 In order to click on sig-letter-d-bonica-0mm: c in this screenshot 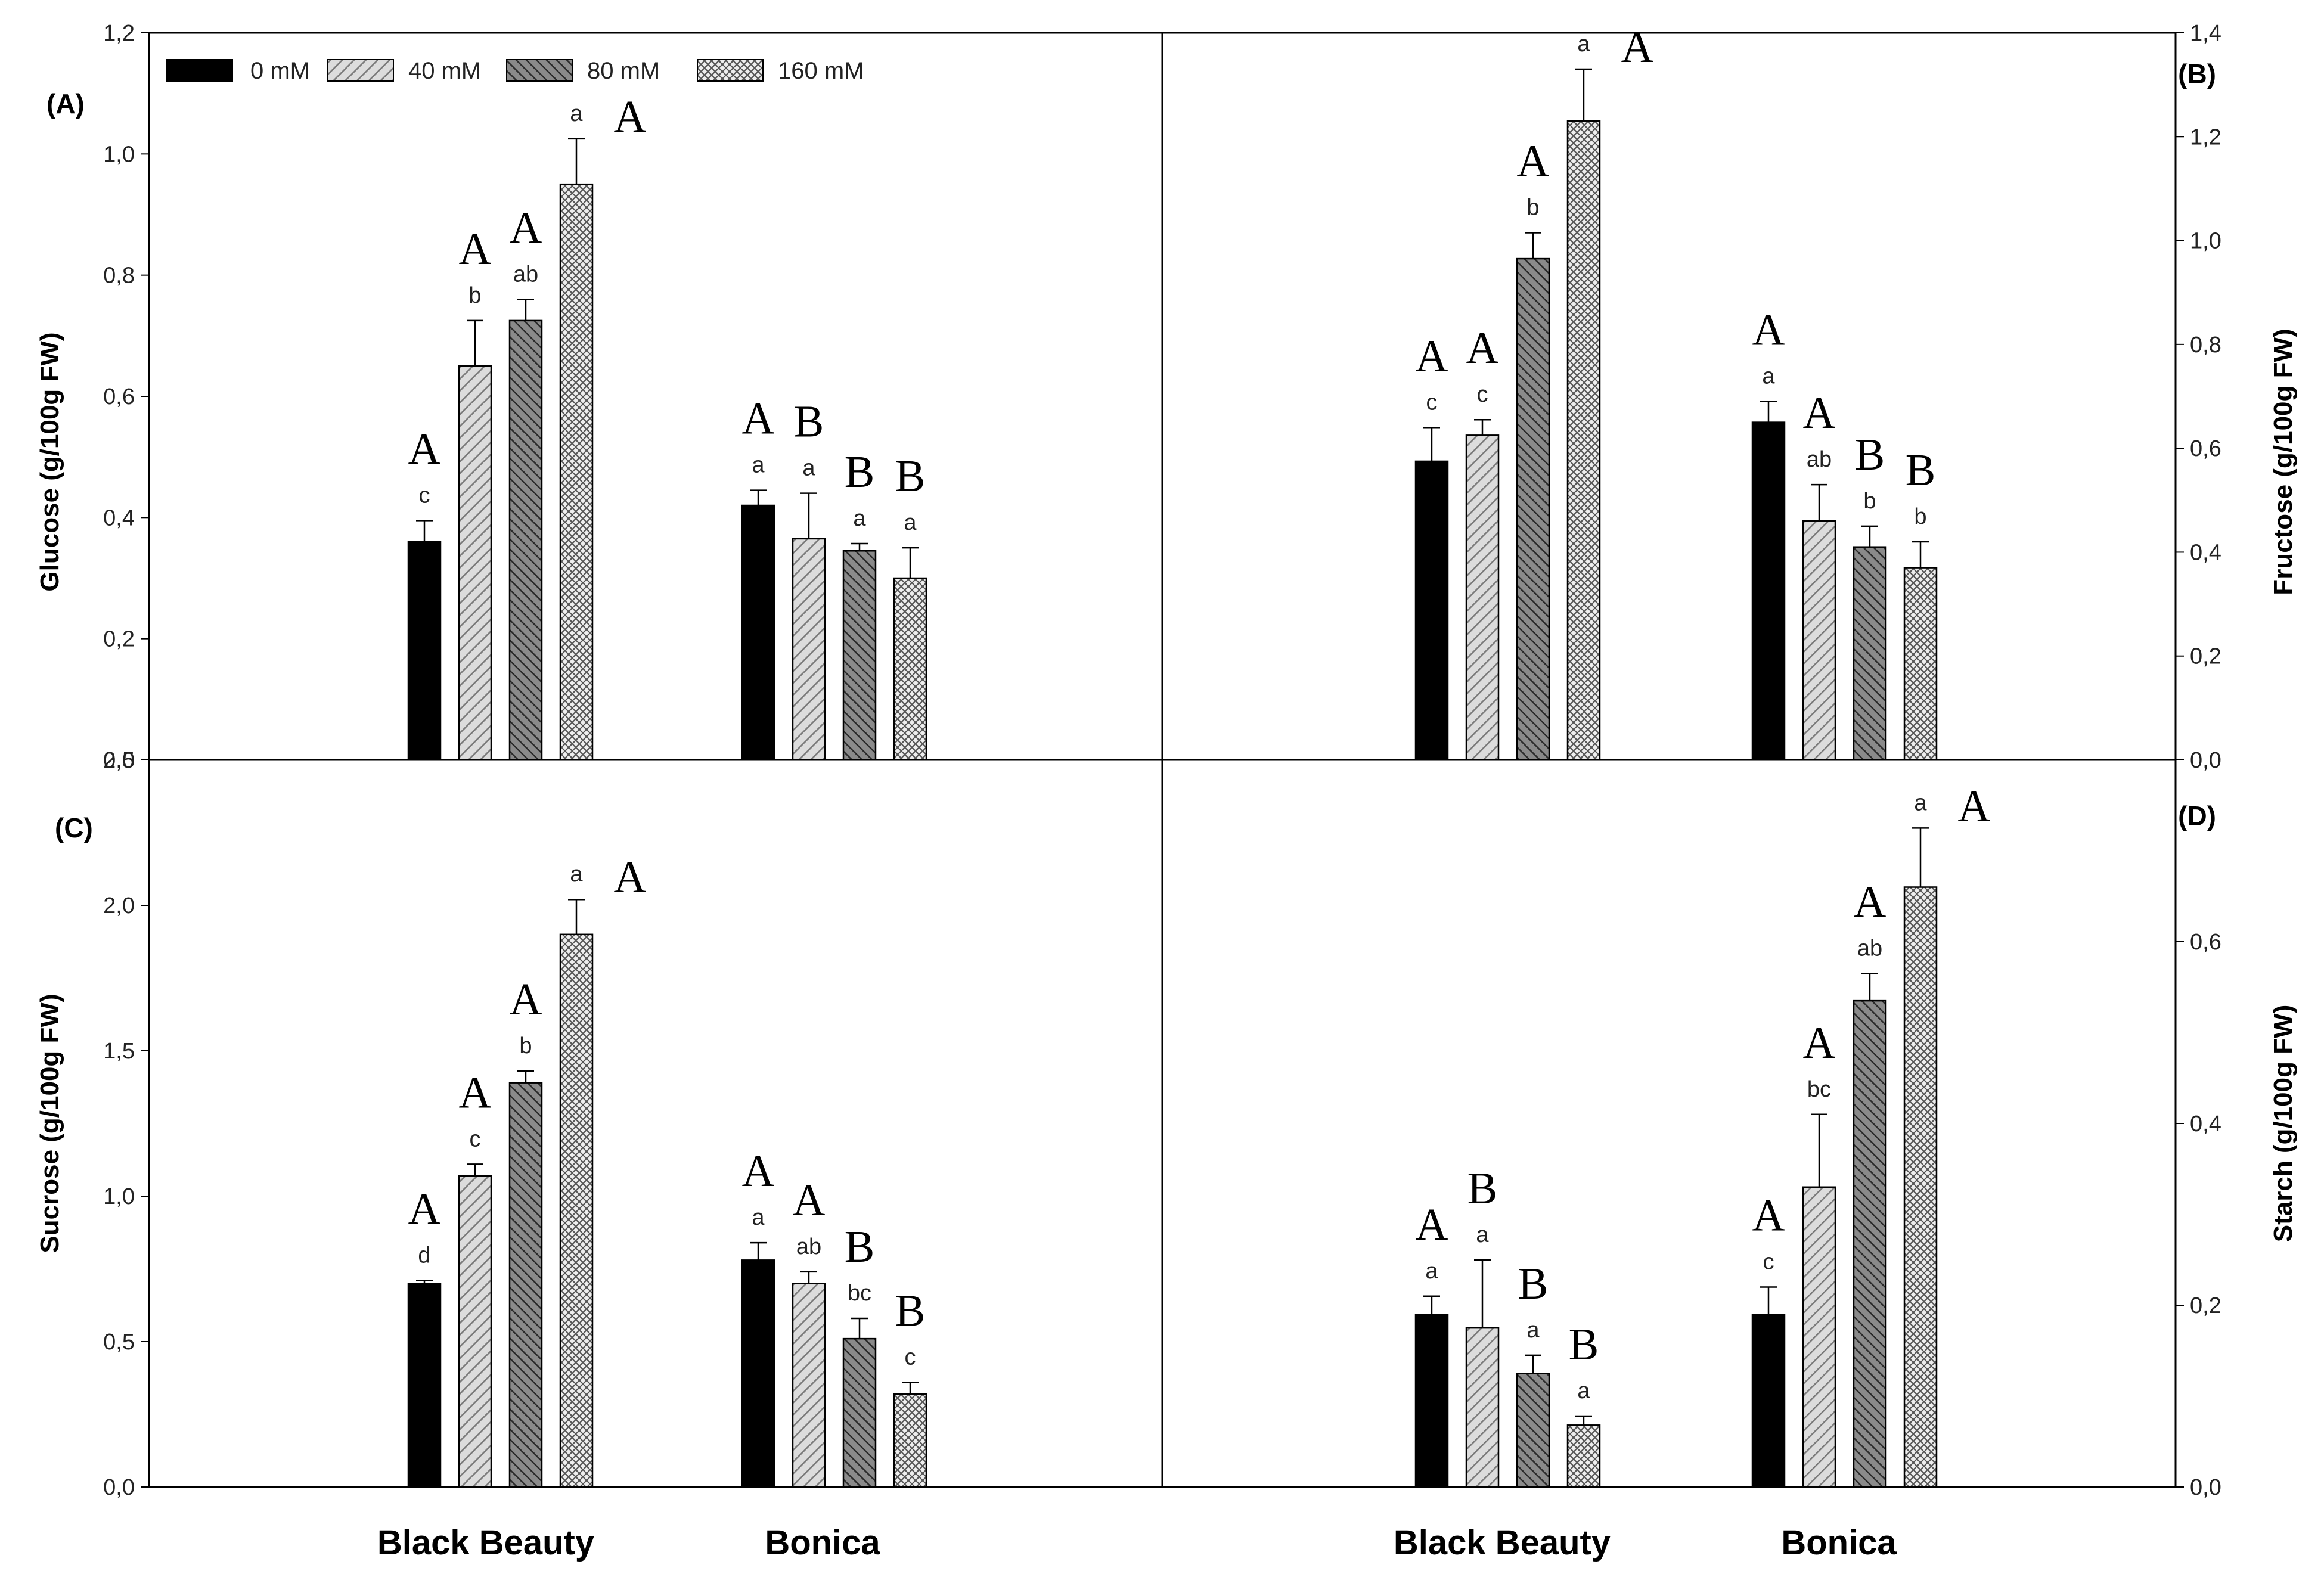, I will do `click(1768, 1262)`.